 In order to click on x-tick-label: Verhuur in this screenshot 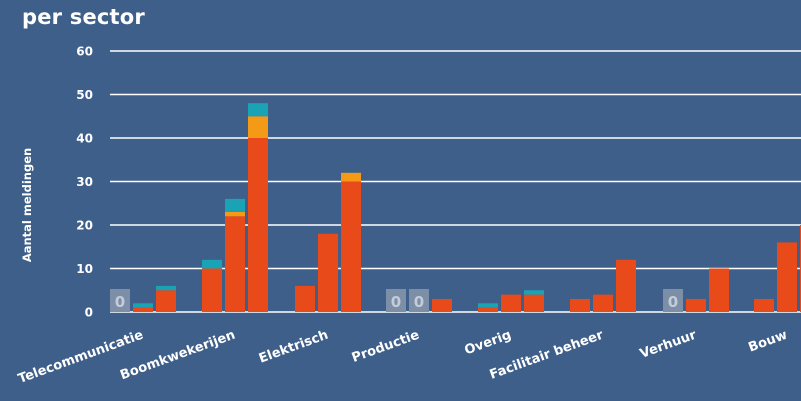, I will do `click(668, 344)`.